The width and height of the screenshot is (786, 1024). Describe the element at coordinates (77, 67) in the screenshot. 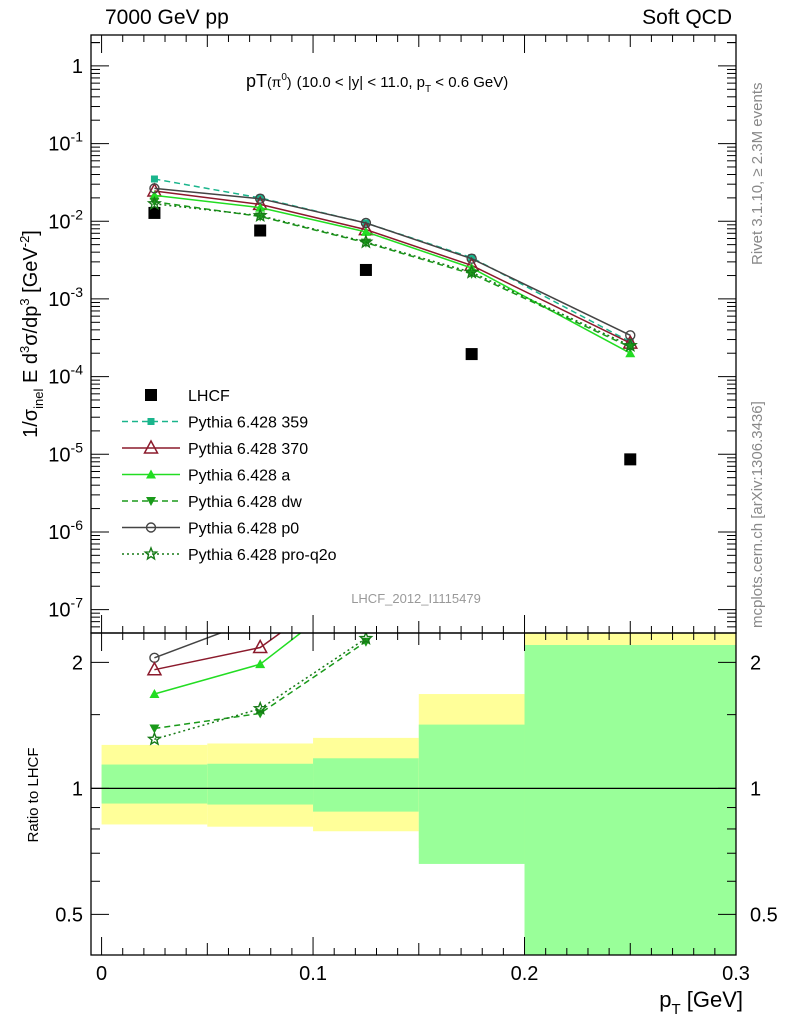

I see `y-tick-label: 1` at that location.